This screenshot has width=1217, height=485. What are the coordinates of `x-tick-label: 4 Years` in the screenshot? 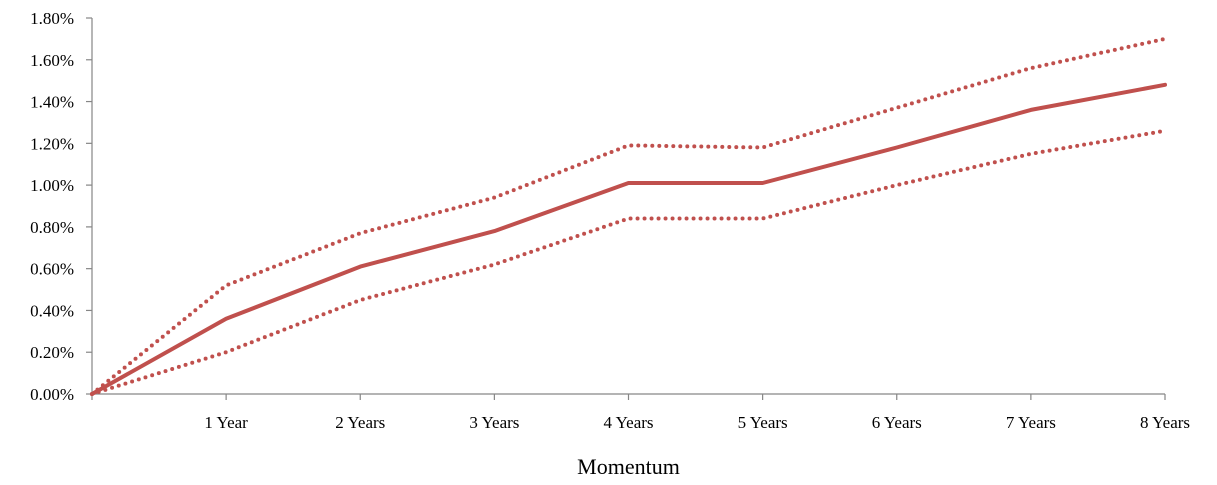 It's located at (628, 422).